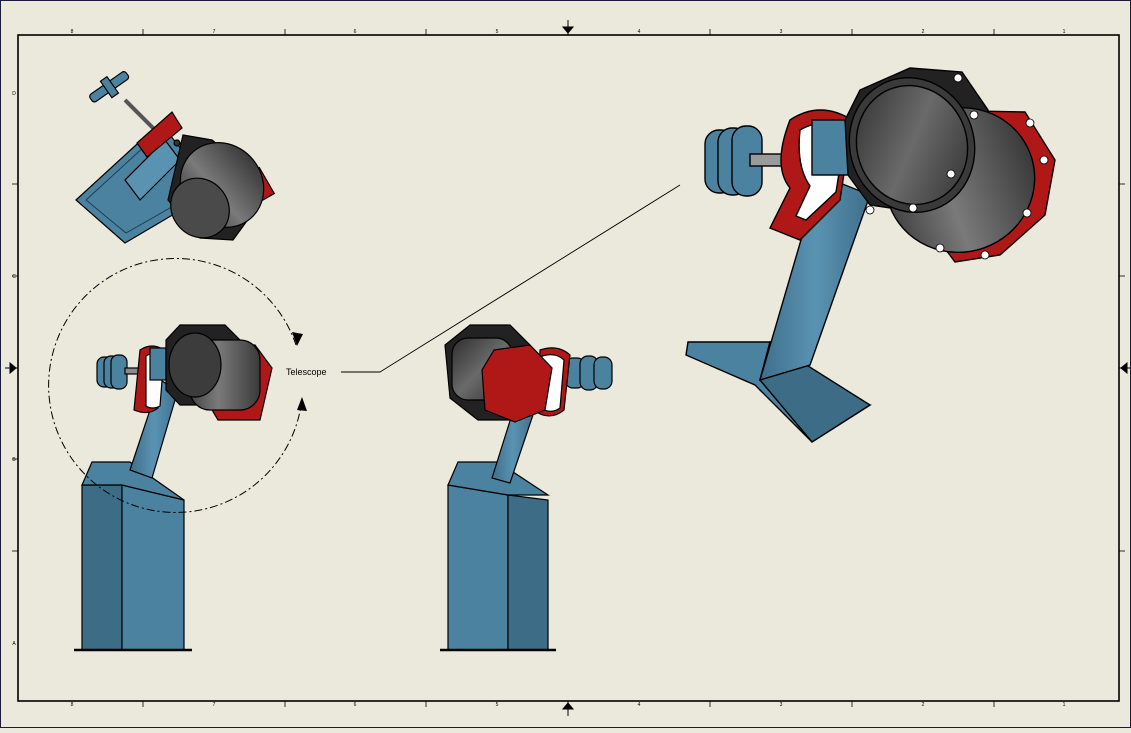 The width and height of the screenshot is (1131, 733). Describe the element at coordinates (517, 383) in the screenshot. I see `middle-telescope-rear-plate` at that location.